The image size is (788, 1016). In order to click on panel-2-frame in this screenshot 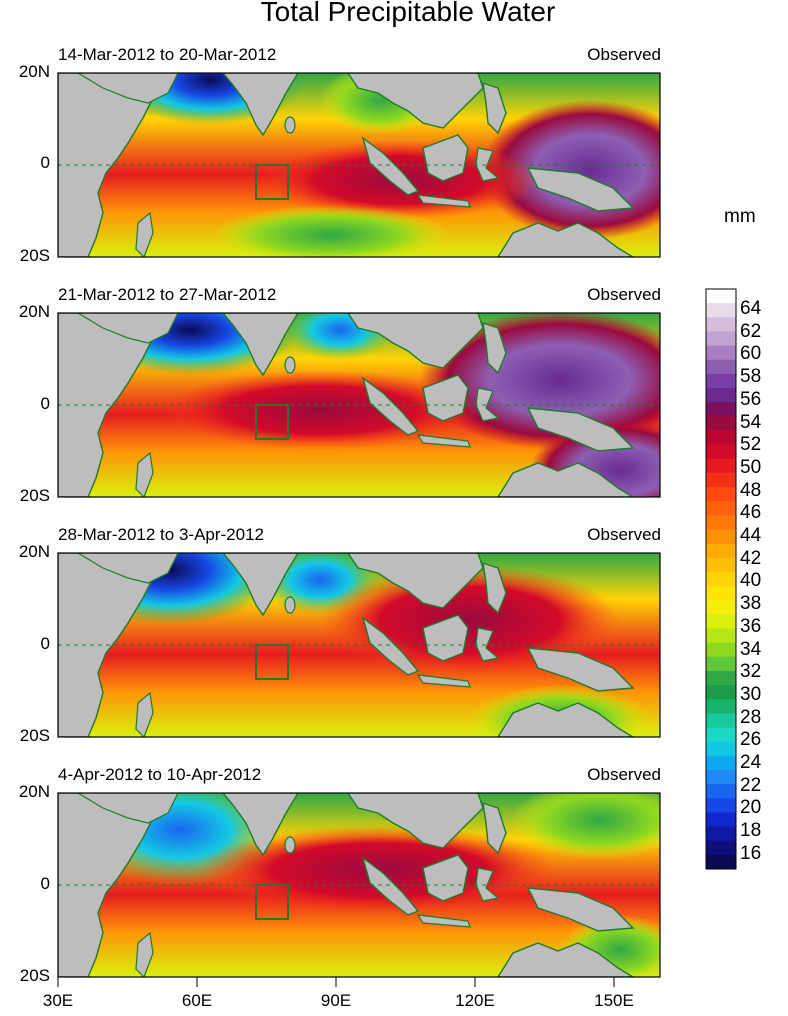, I will do `click(359, 405)`.